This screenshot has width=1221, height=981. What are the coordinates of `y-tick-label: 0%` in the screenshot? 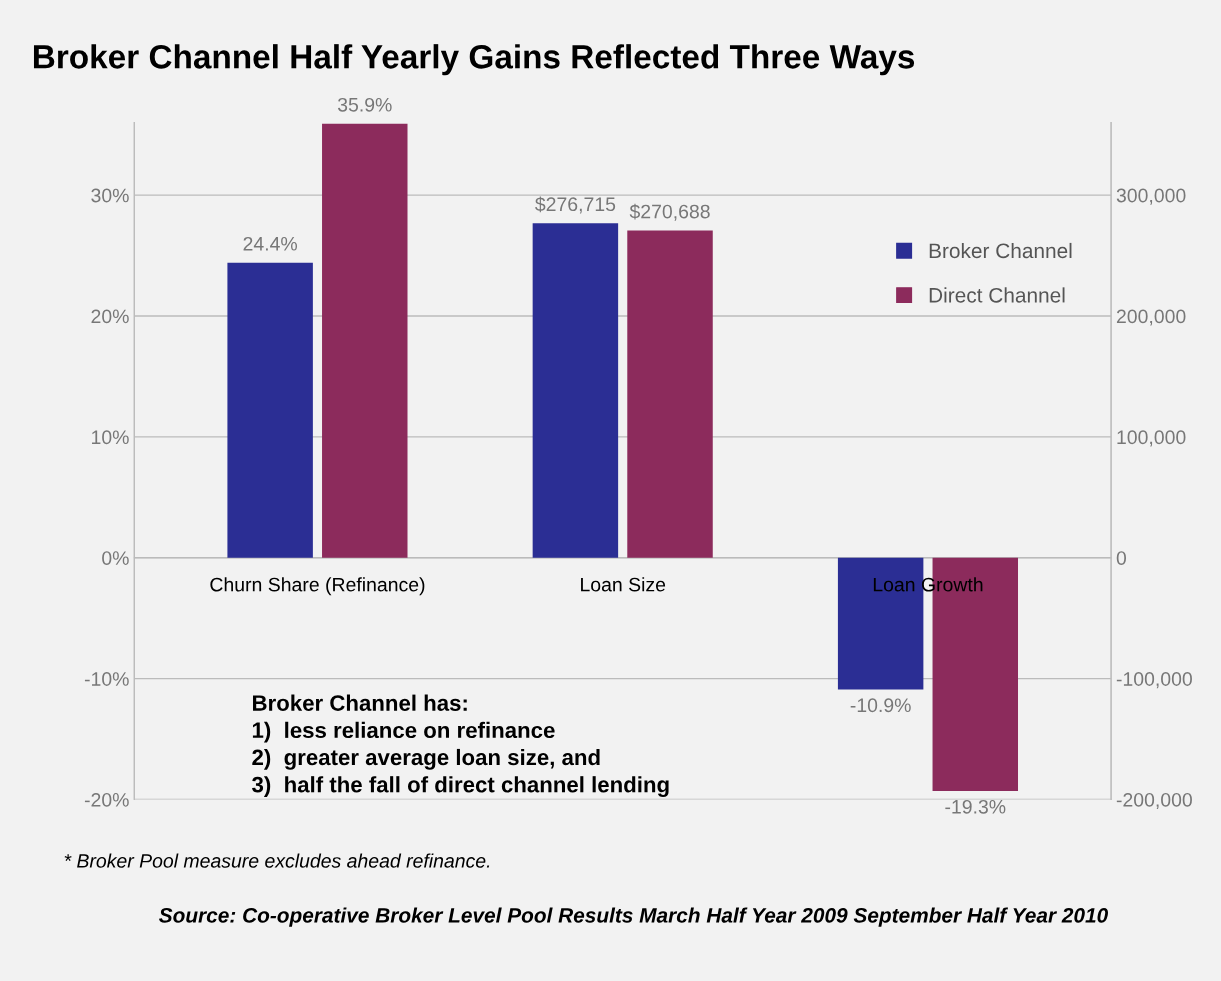 It's located at (115, 558).